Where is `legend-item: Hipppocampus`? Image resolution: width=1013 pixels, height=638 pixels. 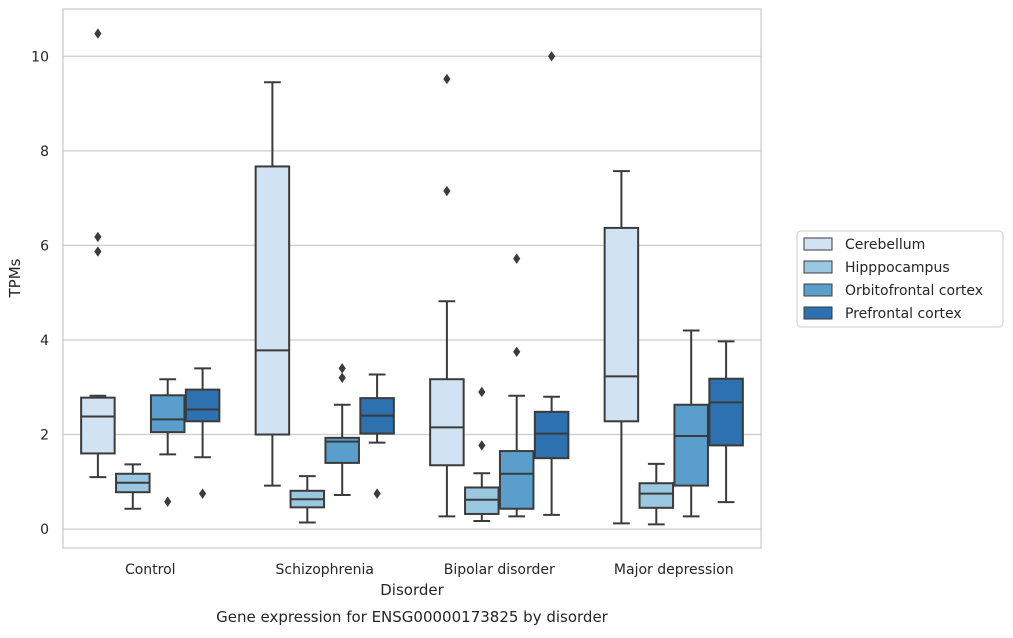 legend-item: Hipppocampus is located at coordinates (876, 268).